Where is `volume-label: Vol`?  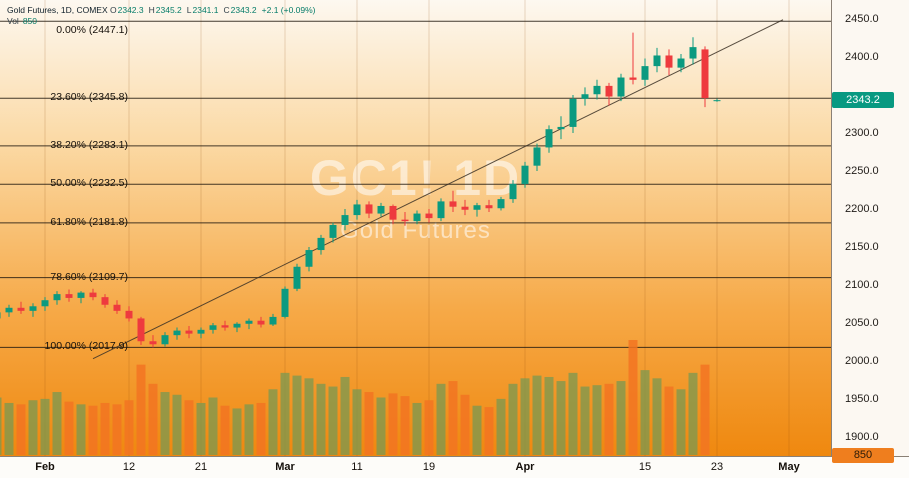 volume-label: Vol is located at coordinates (13, 21).